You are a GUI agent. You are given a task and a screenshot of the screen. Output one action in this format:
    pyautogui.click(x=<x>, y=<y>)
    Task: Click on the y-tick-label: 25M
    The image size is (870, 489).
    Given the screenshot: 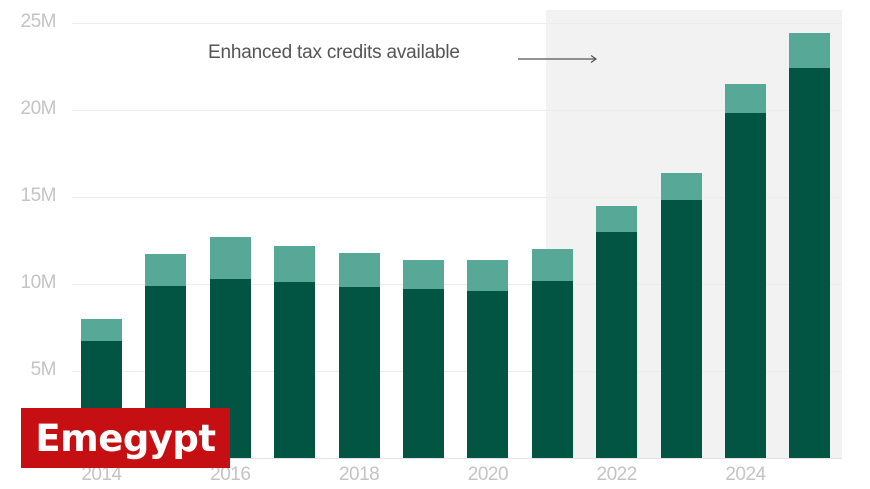 What is the action you would take?
    pyautogui.click(x=38, y=21)
    